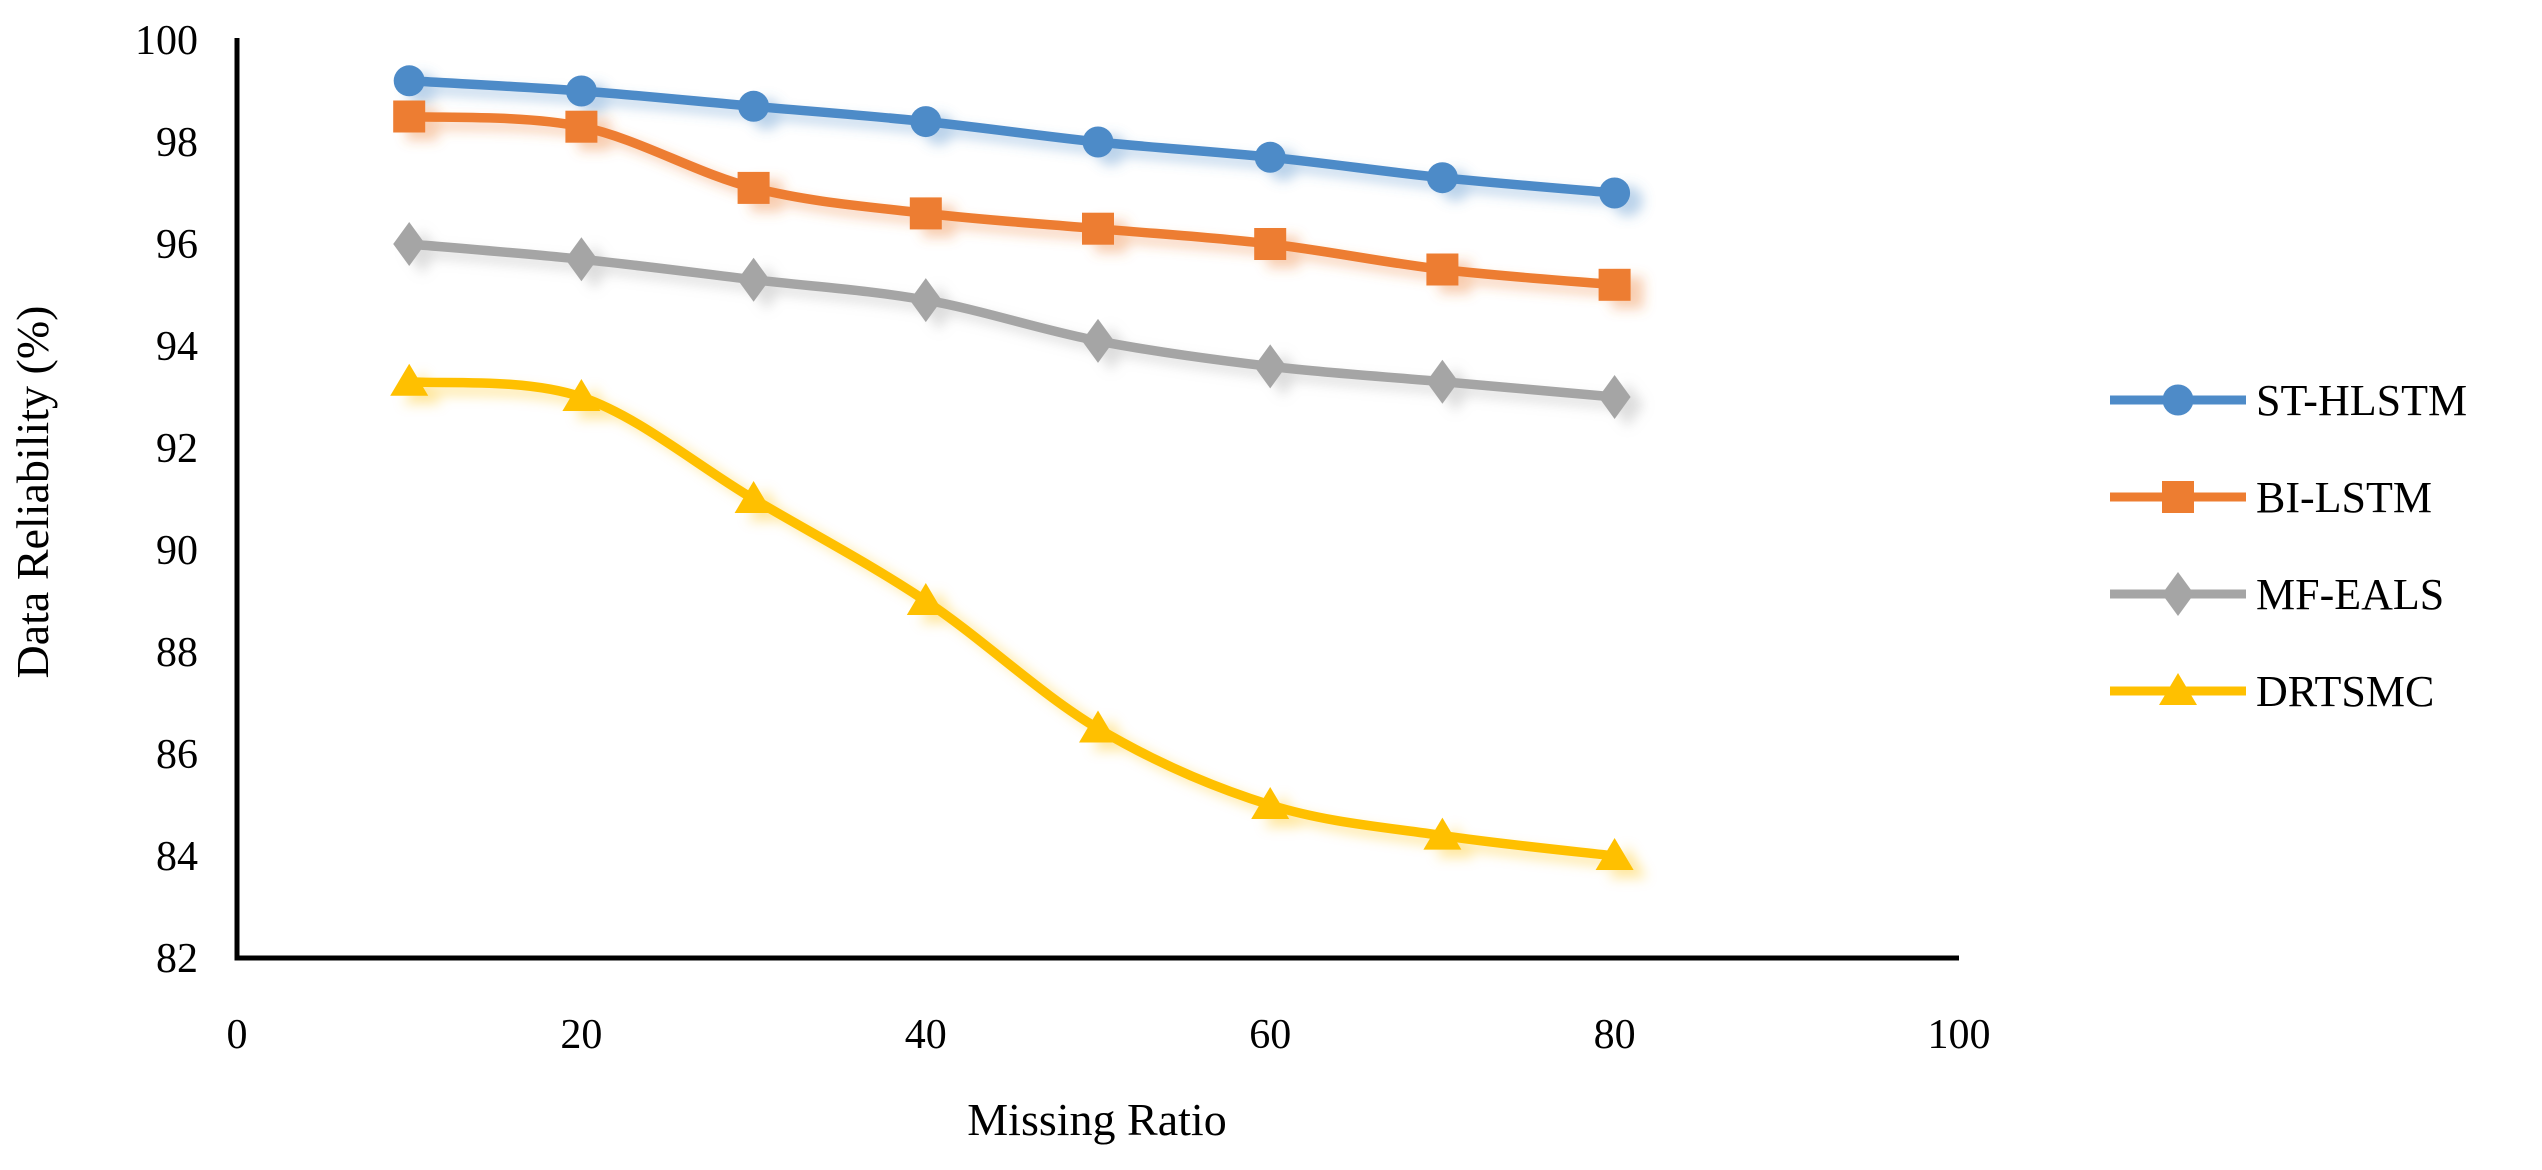 Image resolution: width=2542 pixels, height=1170 pixels. I want to click on legend-marker-square-icon, so click(2178, 497).